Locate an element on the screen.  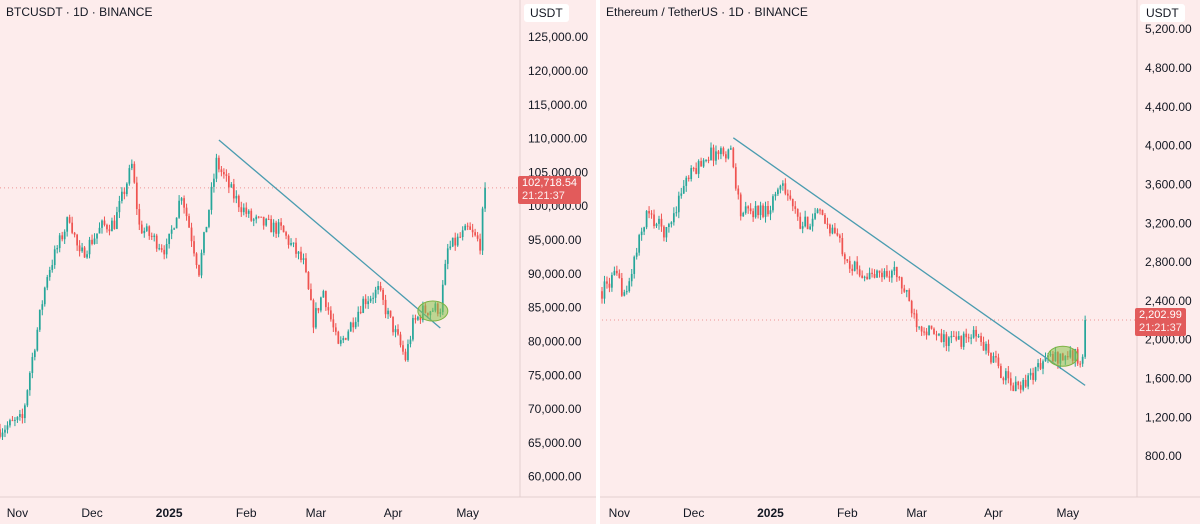
btc-y-tick-label: 90,000.00 is located at coordinates (555, 274).